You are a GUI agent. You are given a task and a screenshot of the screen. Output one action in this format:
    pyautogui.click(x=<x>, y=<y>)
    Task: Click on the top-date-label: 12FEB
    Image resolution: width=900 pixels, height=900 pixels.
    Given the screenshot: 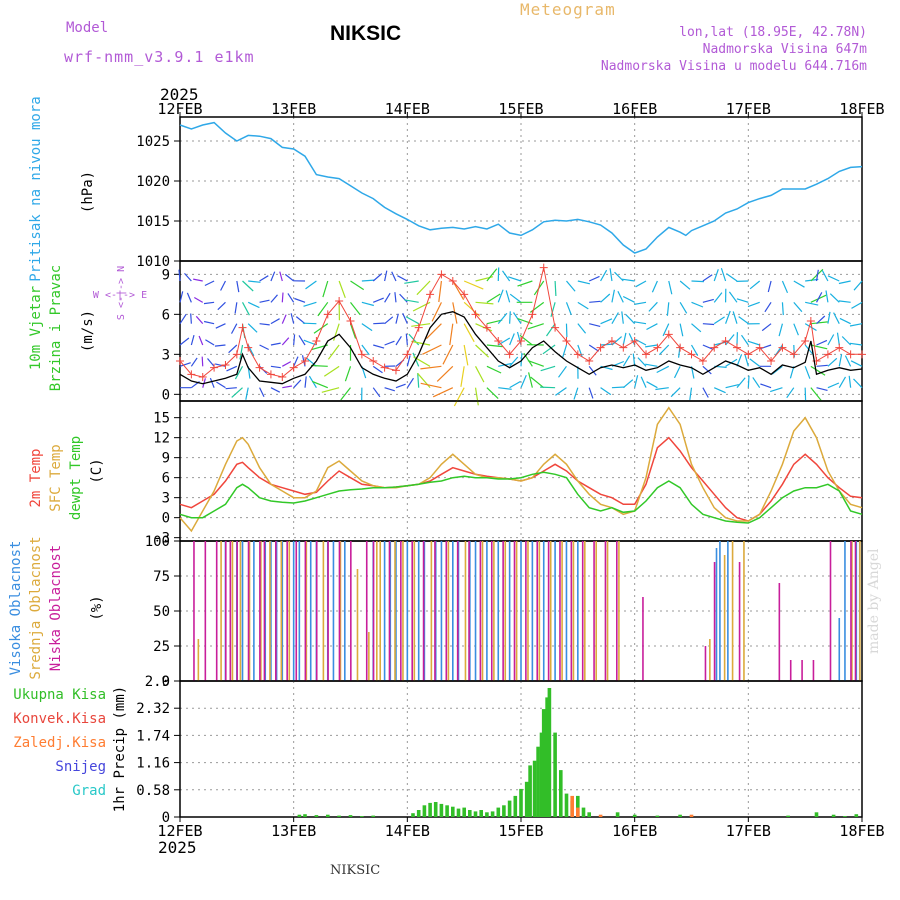 What is the action you would take?
    pyautogui.click(x=179, y=109)
    